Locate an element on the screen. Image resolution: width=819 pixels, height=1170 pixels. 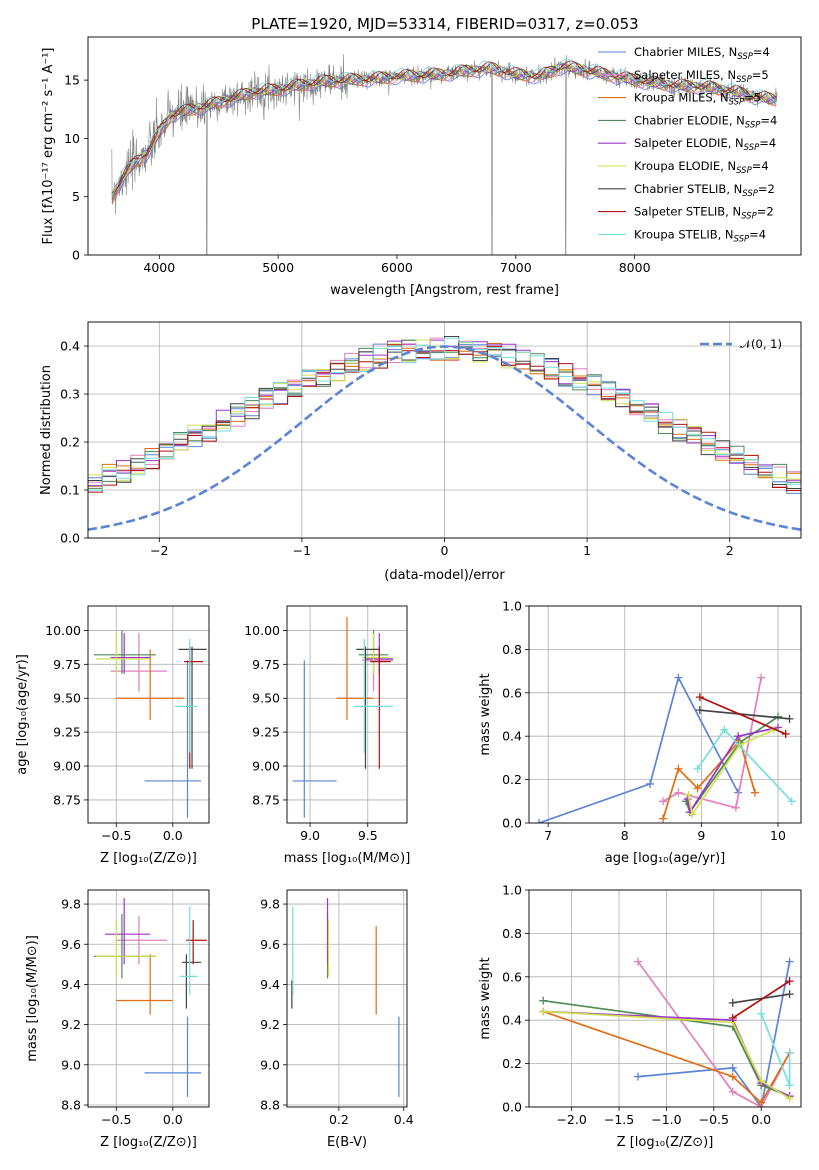
y-tick-label: 0 is located at coordinates (76, 255).